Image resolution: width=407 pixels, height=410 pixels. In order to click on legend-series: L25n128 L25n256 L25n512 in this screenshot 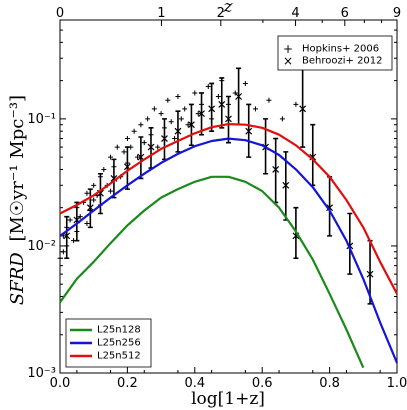, I will do `click(108, 343)`.